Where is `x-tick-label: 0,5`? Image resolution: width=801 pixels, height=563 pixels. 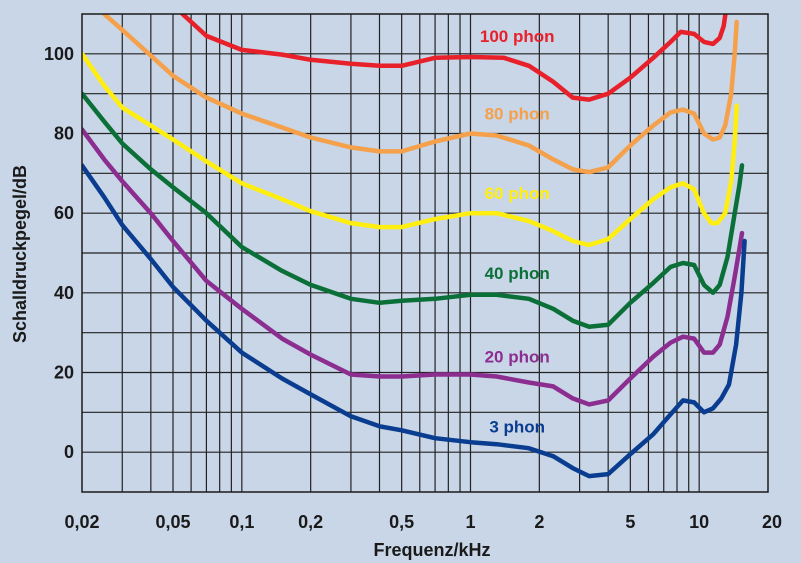
x-tick-label: 0,5 is located at coordinates (401, 522).